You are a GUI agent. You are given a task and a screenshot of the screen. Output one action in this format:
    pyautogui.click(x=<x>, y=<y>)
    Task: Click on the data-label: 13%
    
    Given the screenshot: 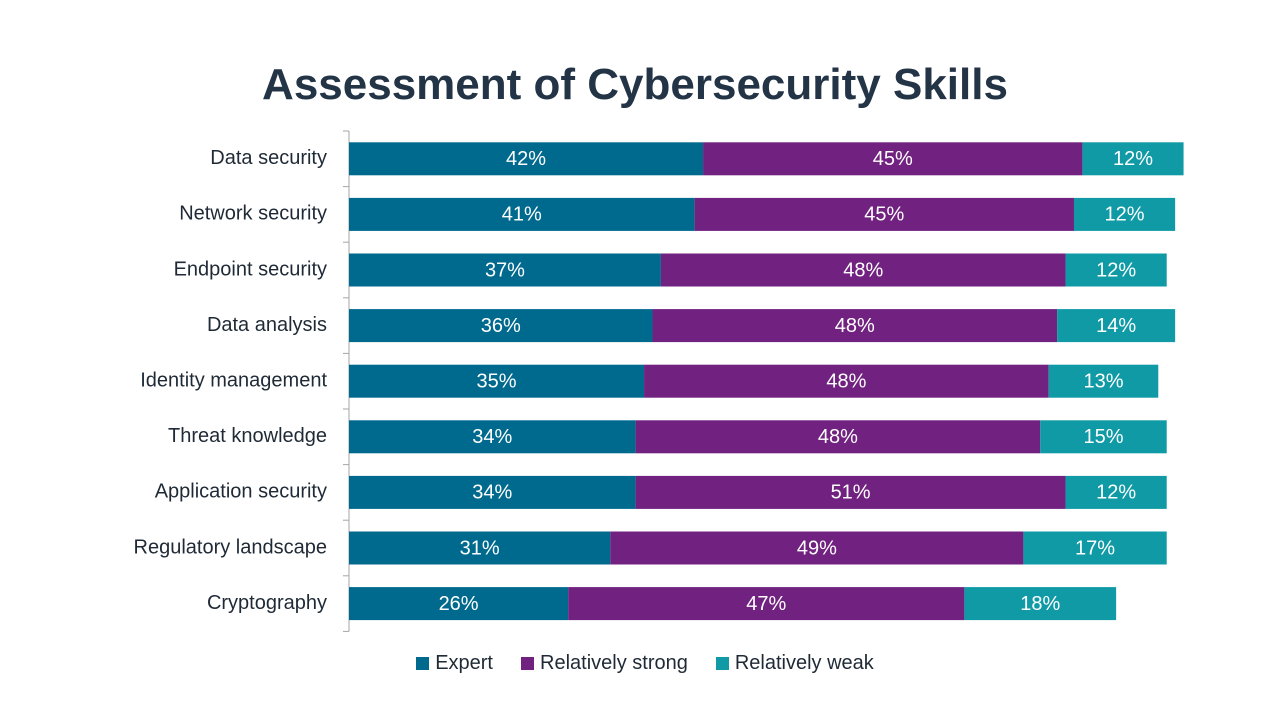 What is the action you would take?
    pyautogui.click(x=1103, y=381)
    